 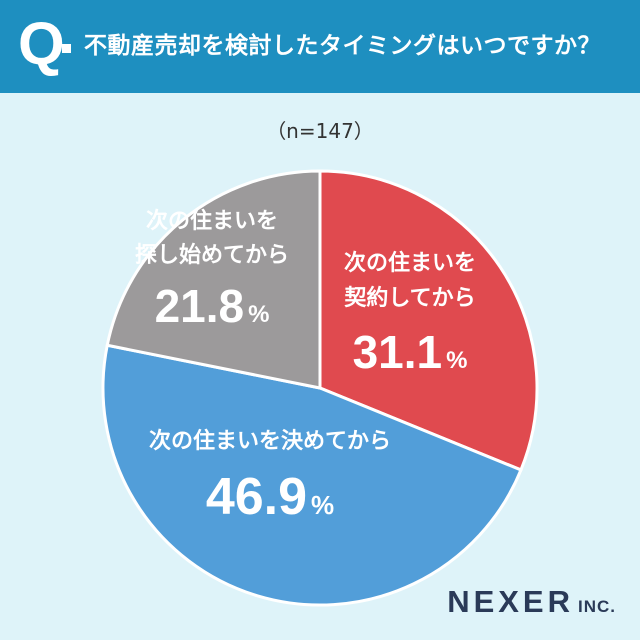 I want to click on q-mark: Q, so click(x=41, y=43).